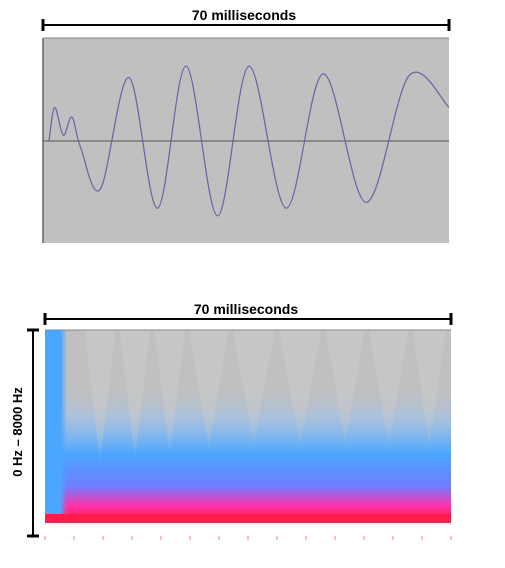 This screenshot has height=568, width=505. What do you see at coordinates (246, 309) in the screenshot?
I see `spectrogram-title: 70 milliseconds` at bounding box center [246, 309].